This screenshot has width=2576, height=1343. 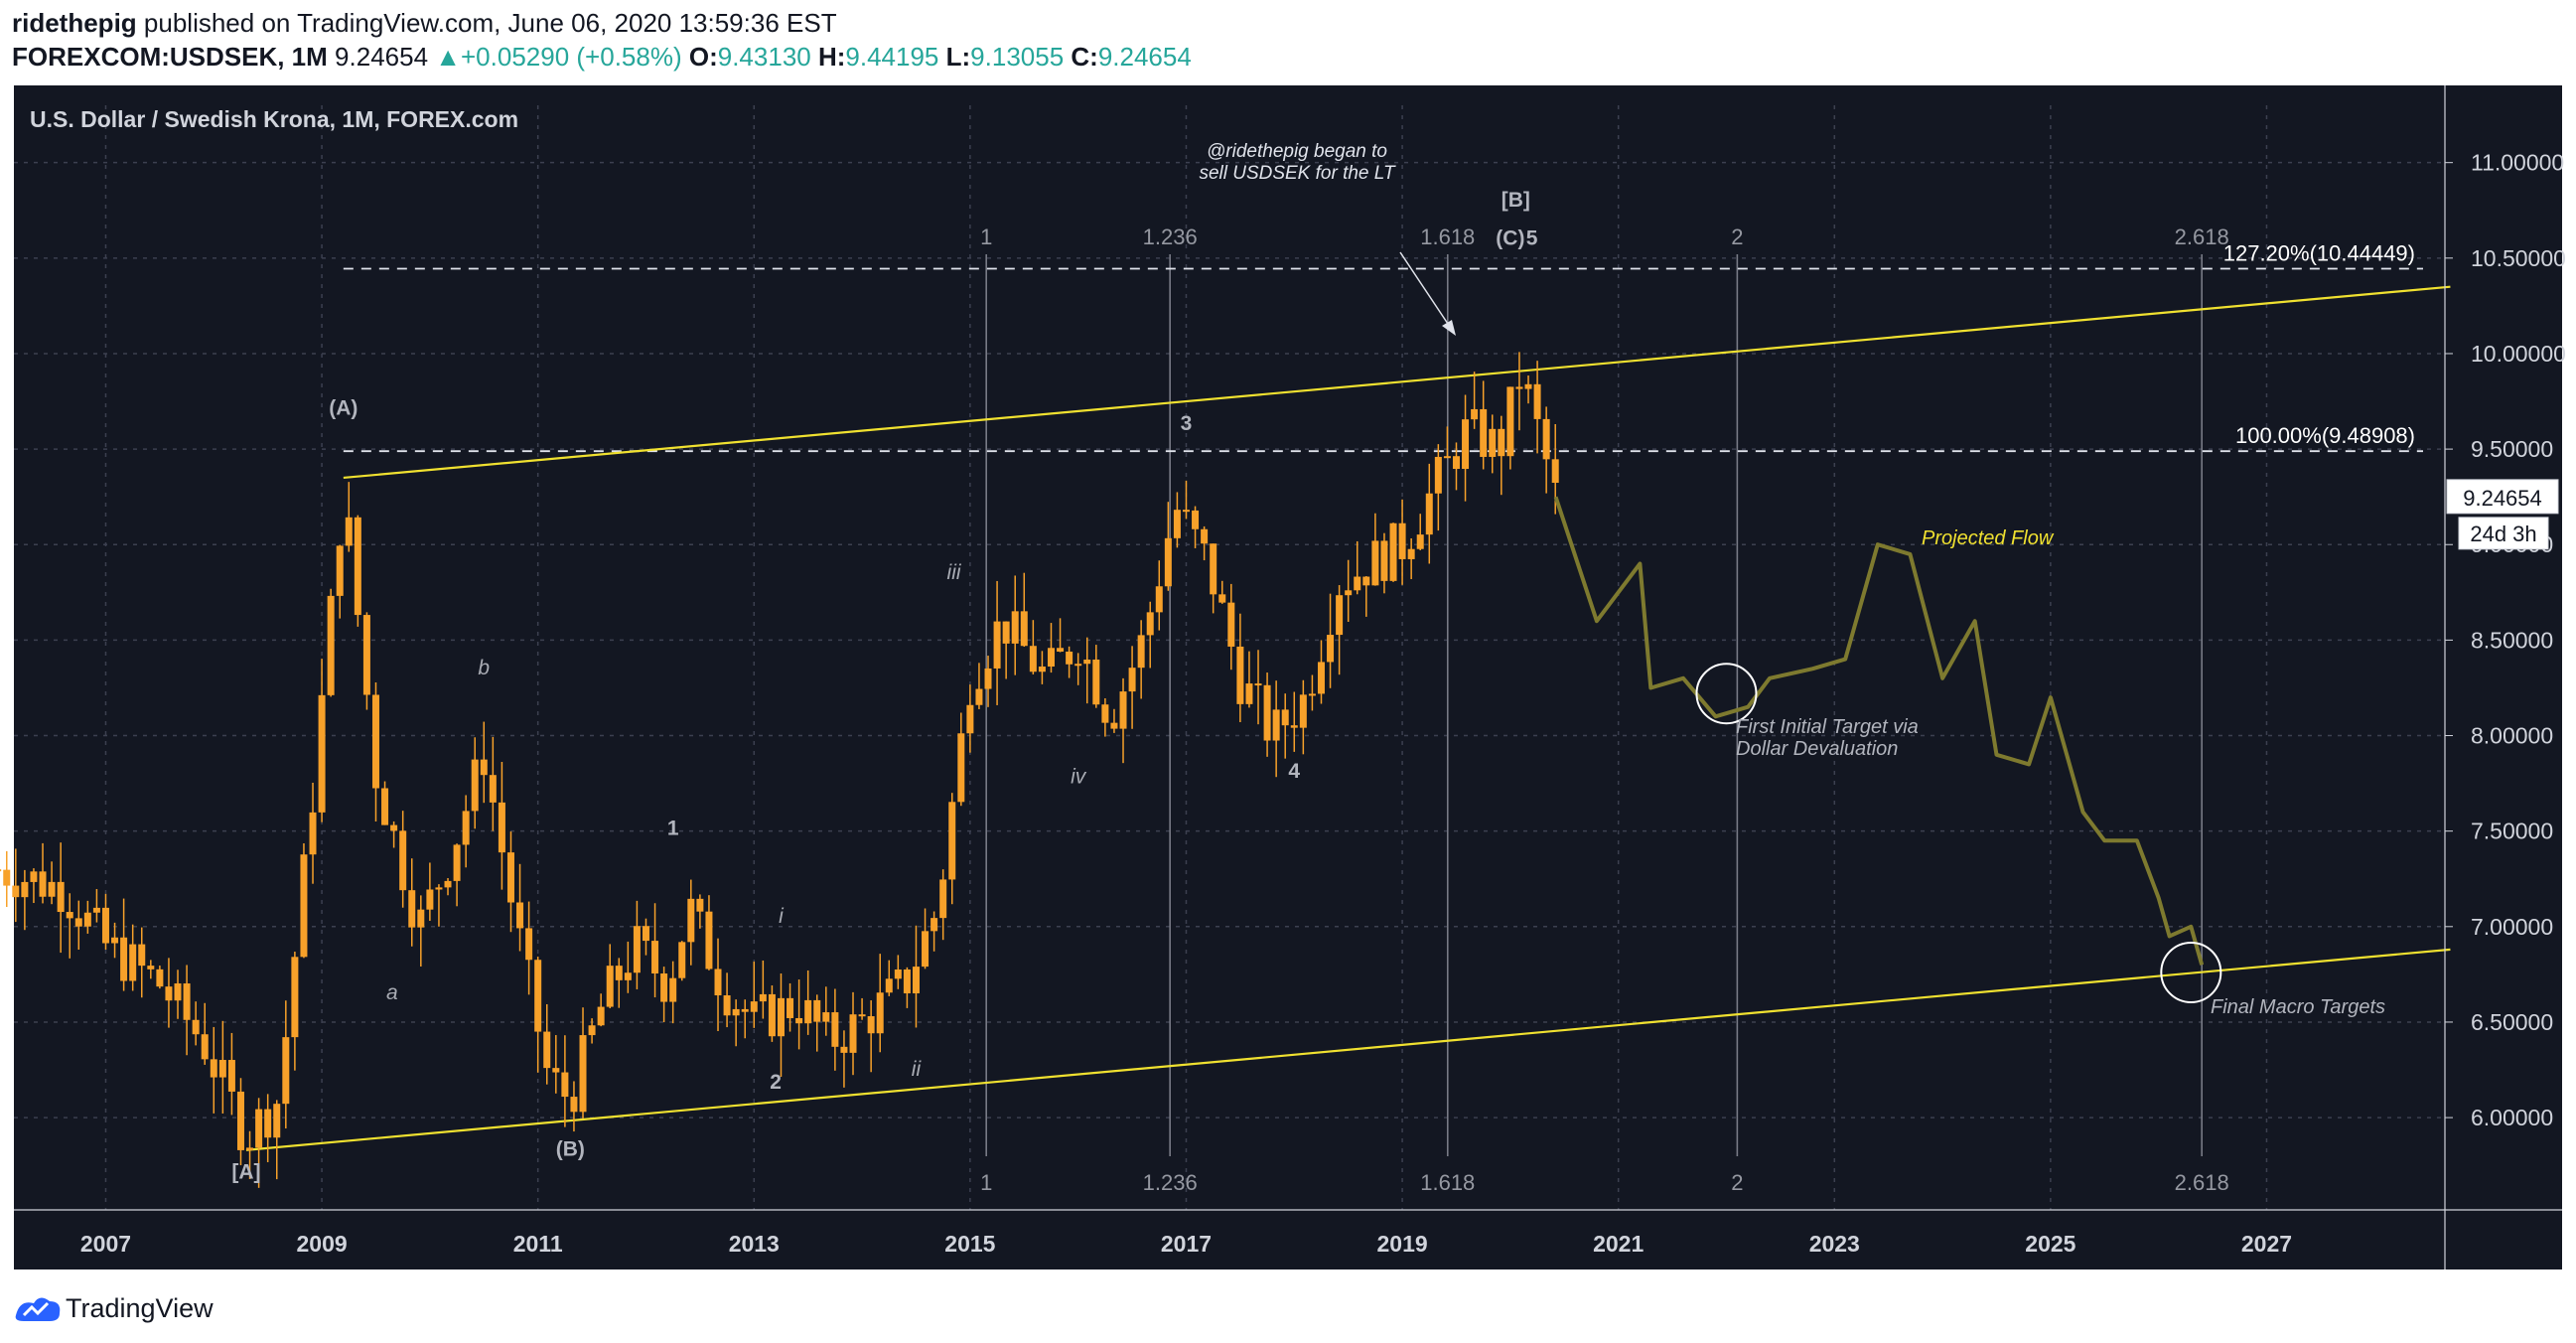 I want to click on tradingview-logo-icon, so click(x=38, y=1308).